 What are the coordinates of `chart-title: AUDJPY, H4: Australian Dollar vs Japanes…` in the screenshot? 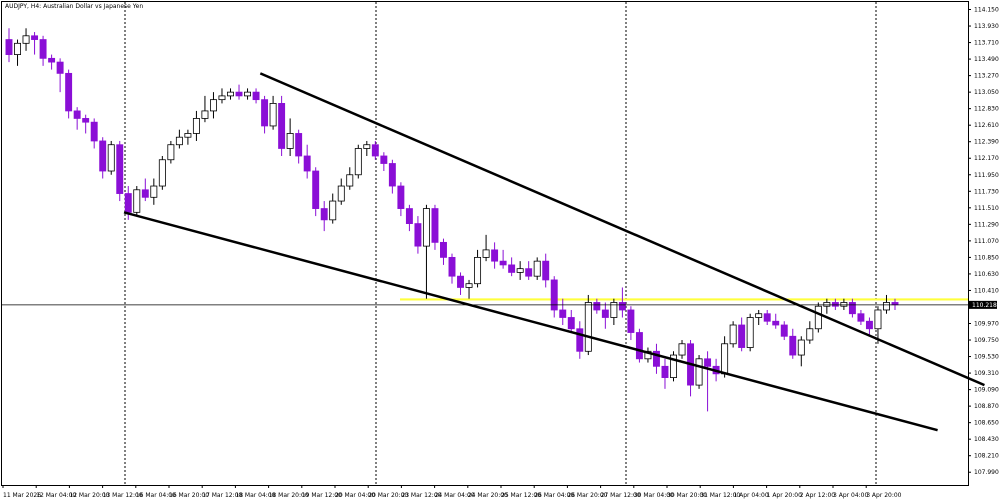 It's located at (74, 6).